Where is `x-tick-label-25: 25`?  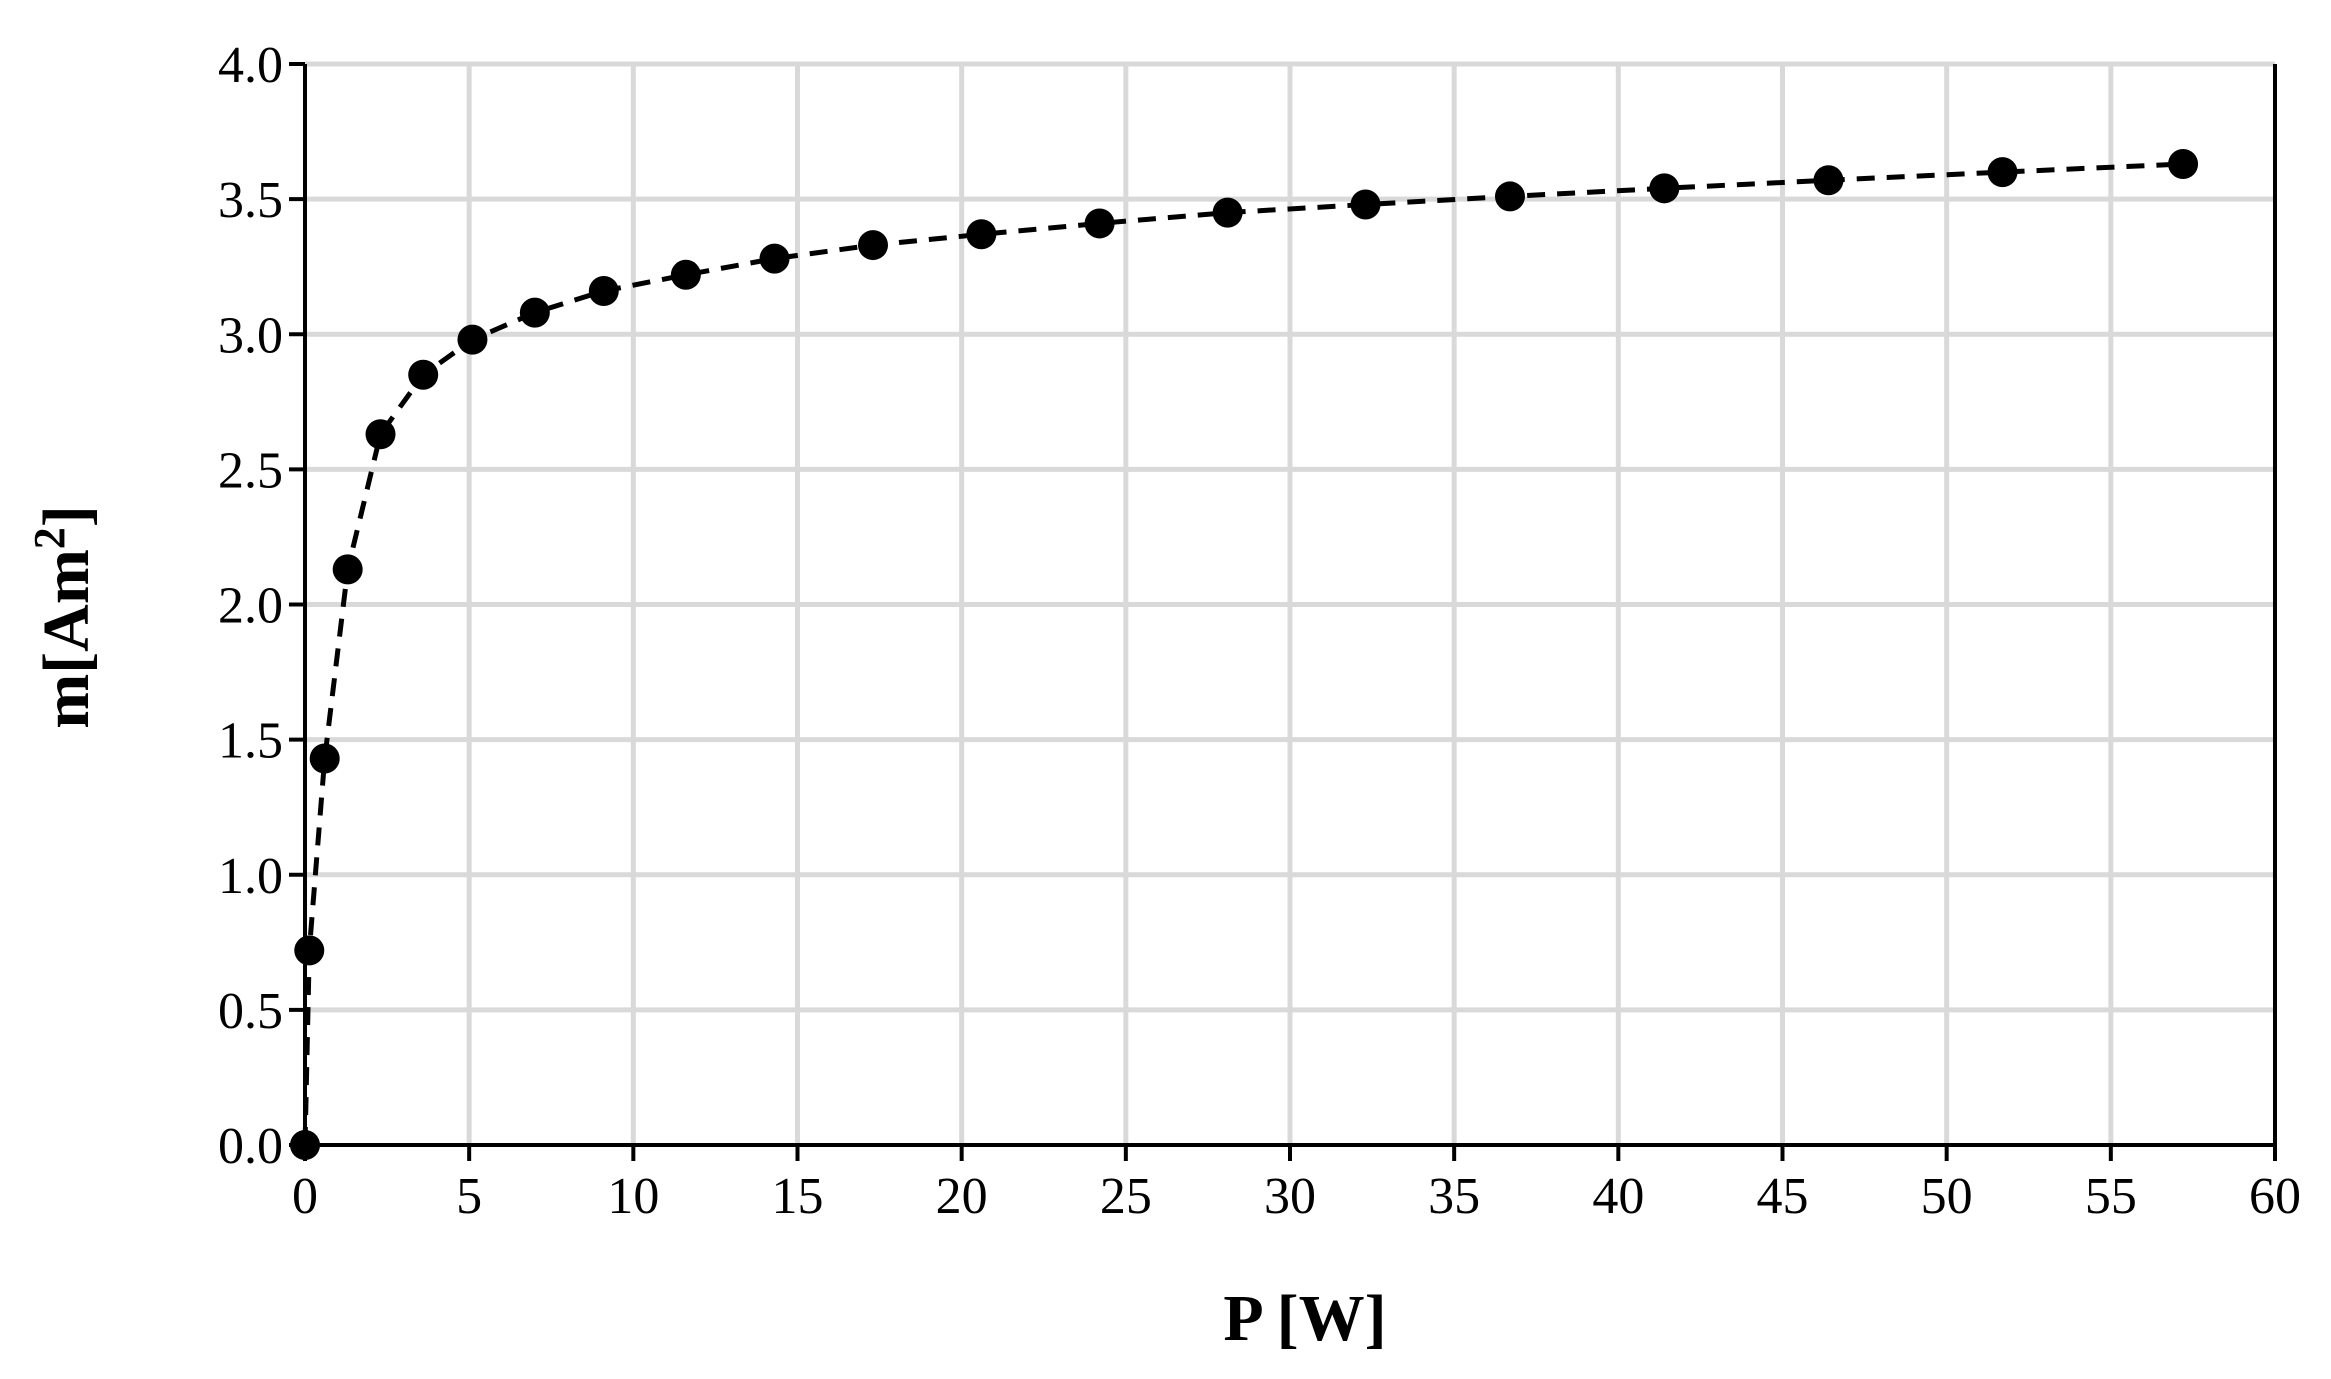
x-tick-label-25: 25 is located at coordinates (1126, 1196).